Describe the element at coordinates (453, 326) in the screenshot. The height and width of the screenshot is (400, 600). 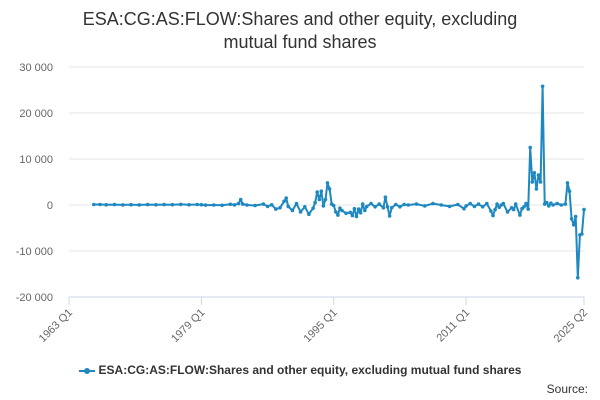
I see `x-tick-label: 2011 Q1` at that location.